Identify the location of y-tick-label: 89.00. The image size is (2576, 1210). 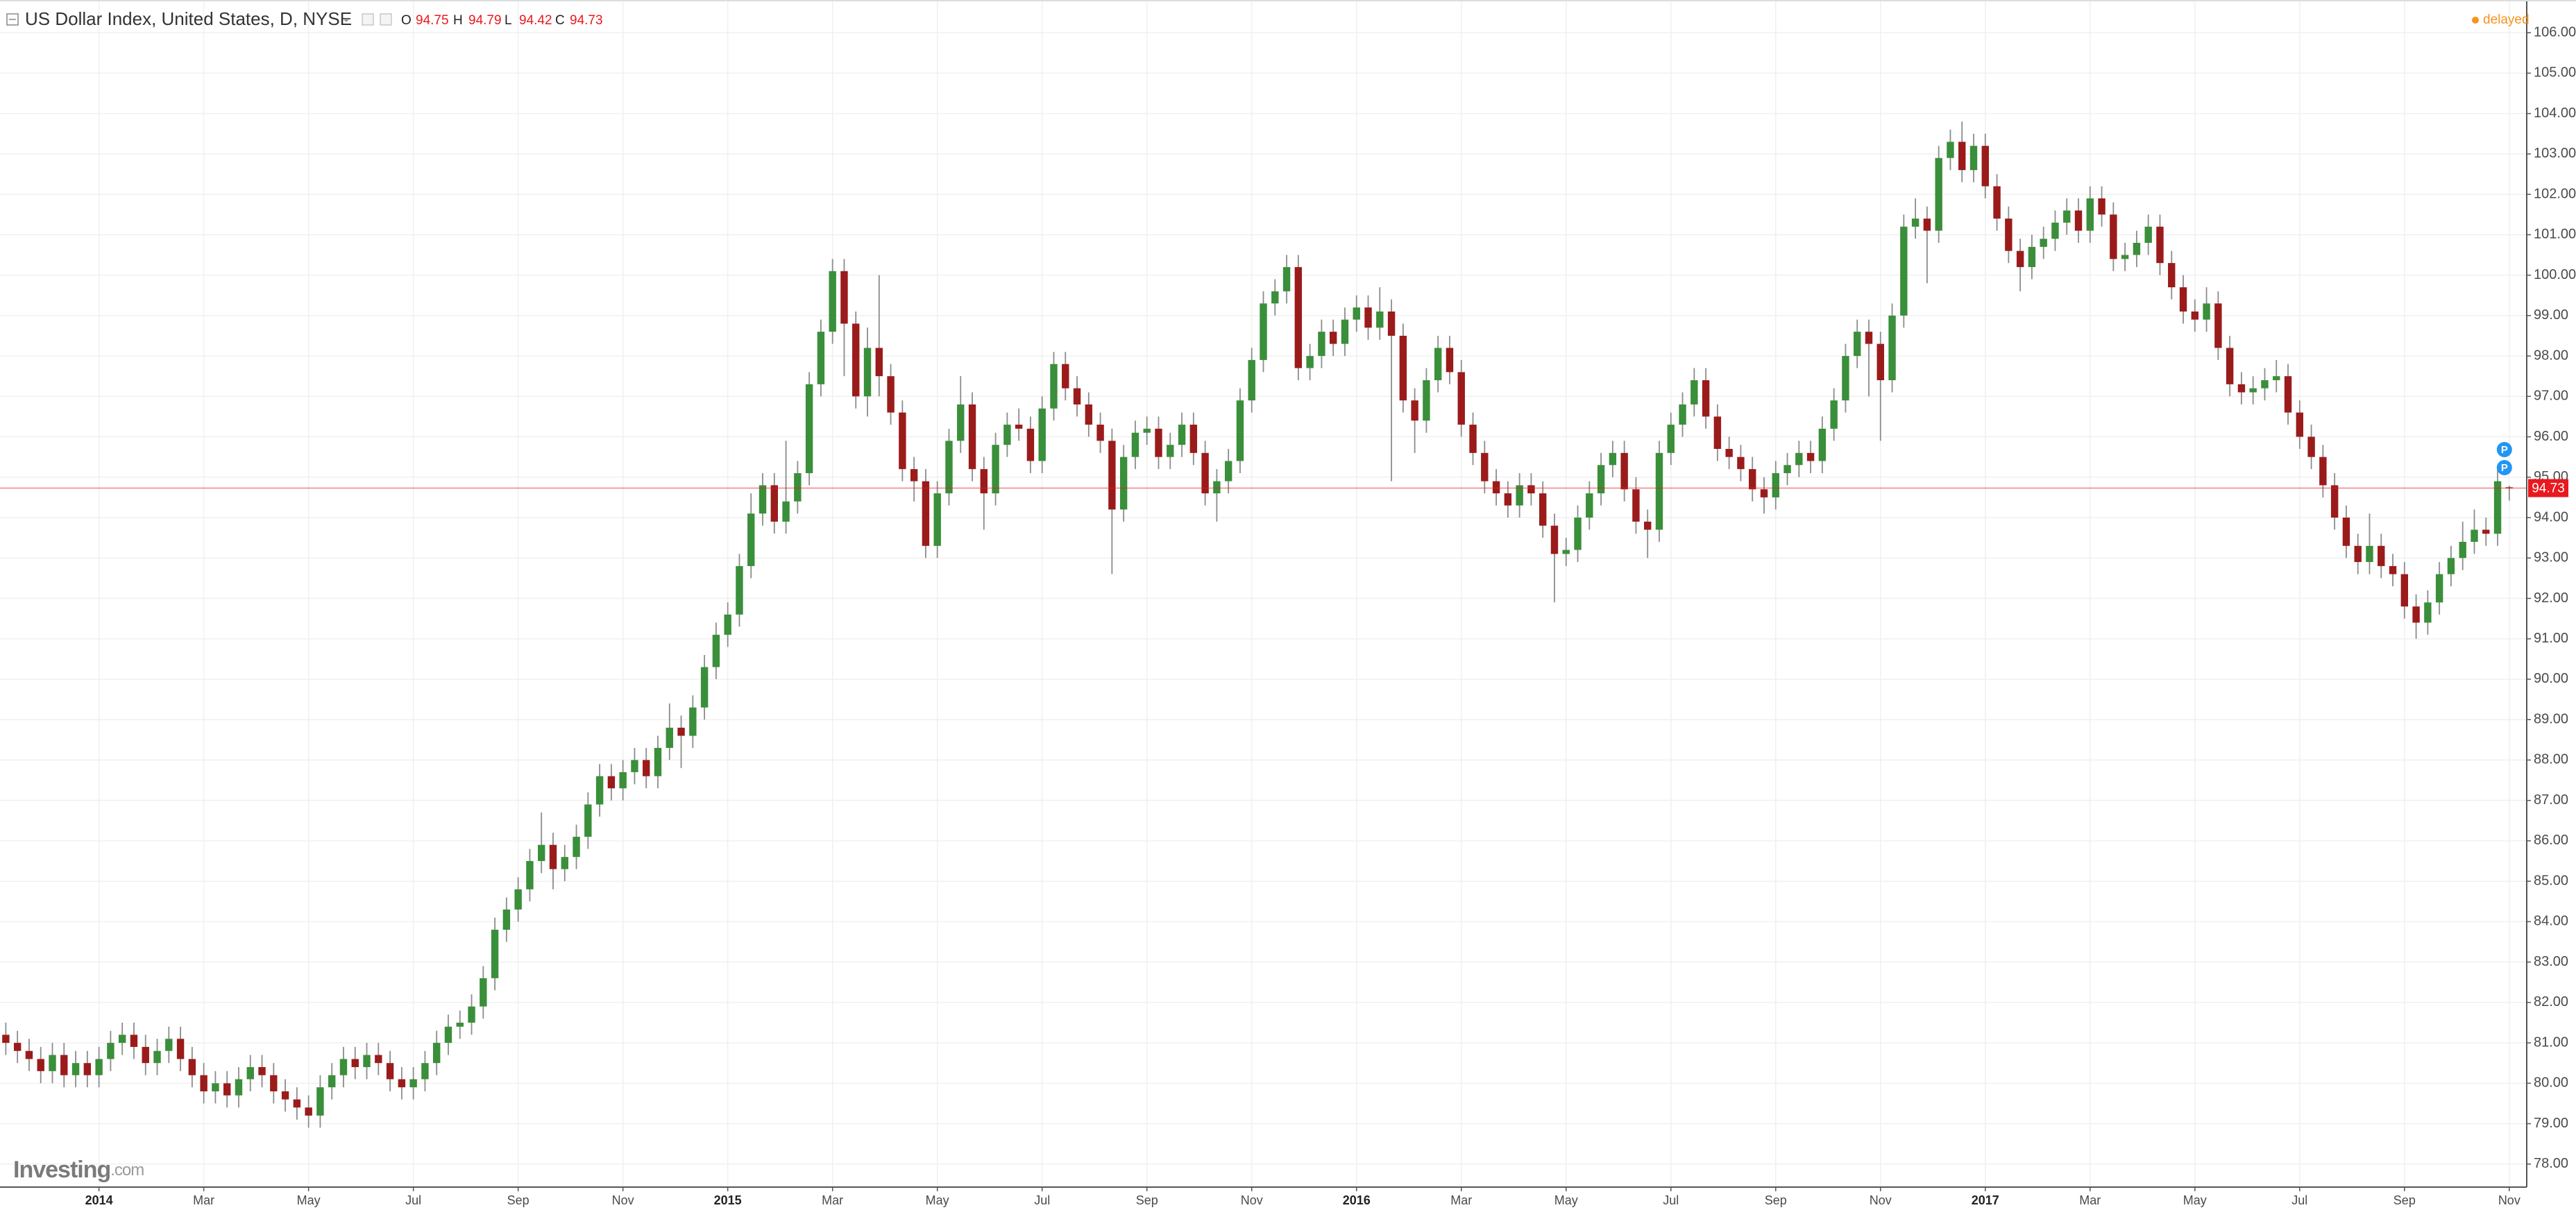
(2551, 719).